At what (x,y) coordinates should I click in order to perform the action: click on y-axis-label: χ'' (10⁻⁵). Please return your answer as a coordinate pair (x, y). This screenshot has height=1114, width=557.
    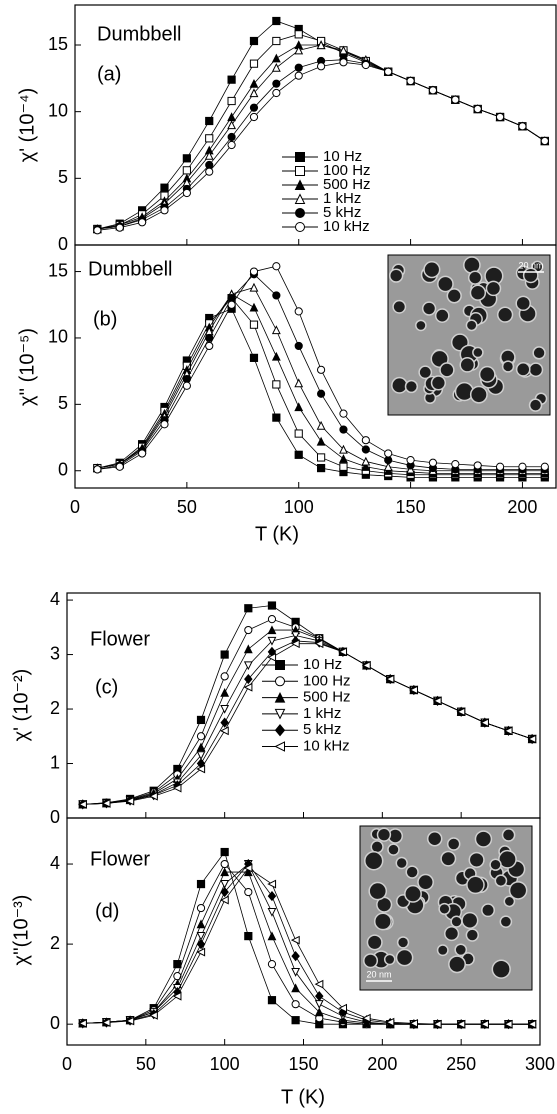
    Looking at the image, I should click on (27, 367).